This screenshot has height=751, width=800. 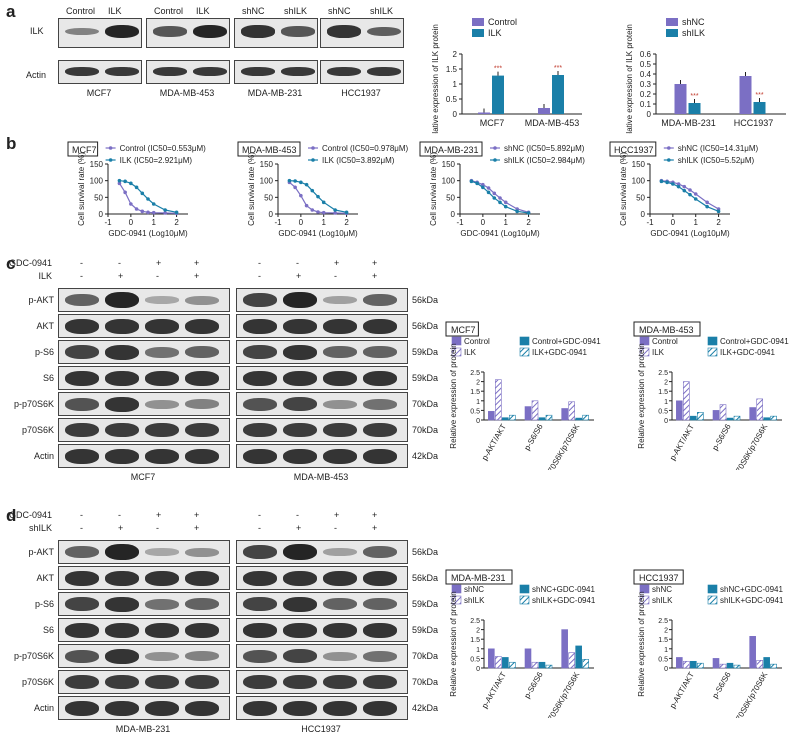 I want to click on row-label: p-S6, so click(x=44, y=352).